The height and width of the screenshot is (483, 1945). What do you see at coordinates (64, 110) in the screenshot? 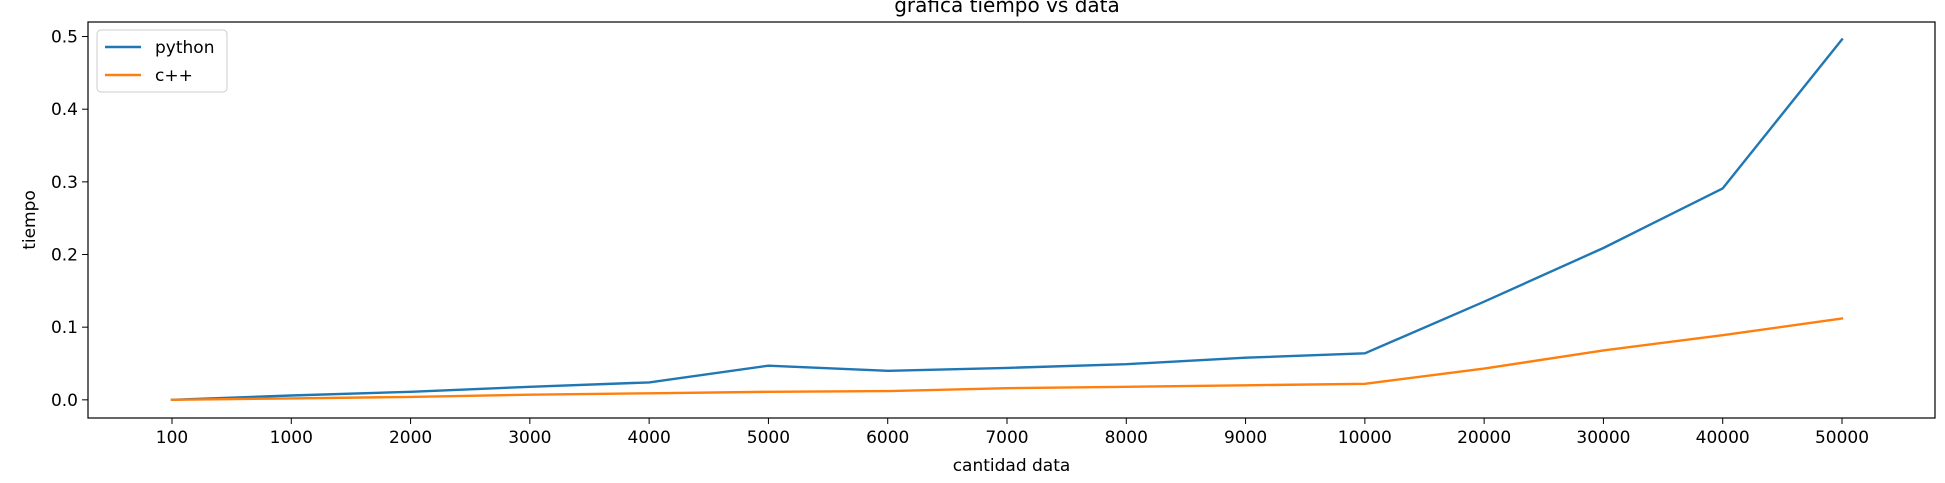
I see `y-tick-label: 0.4` at bounding box center [64, 110].